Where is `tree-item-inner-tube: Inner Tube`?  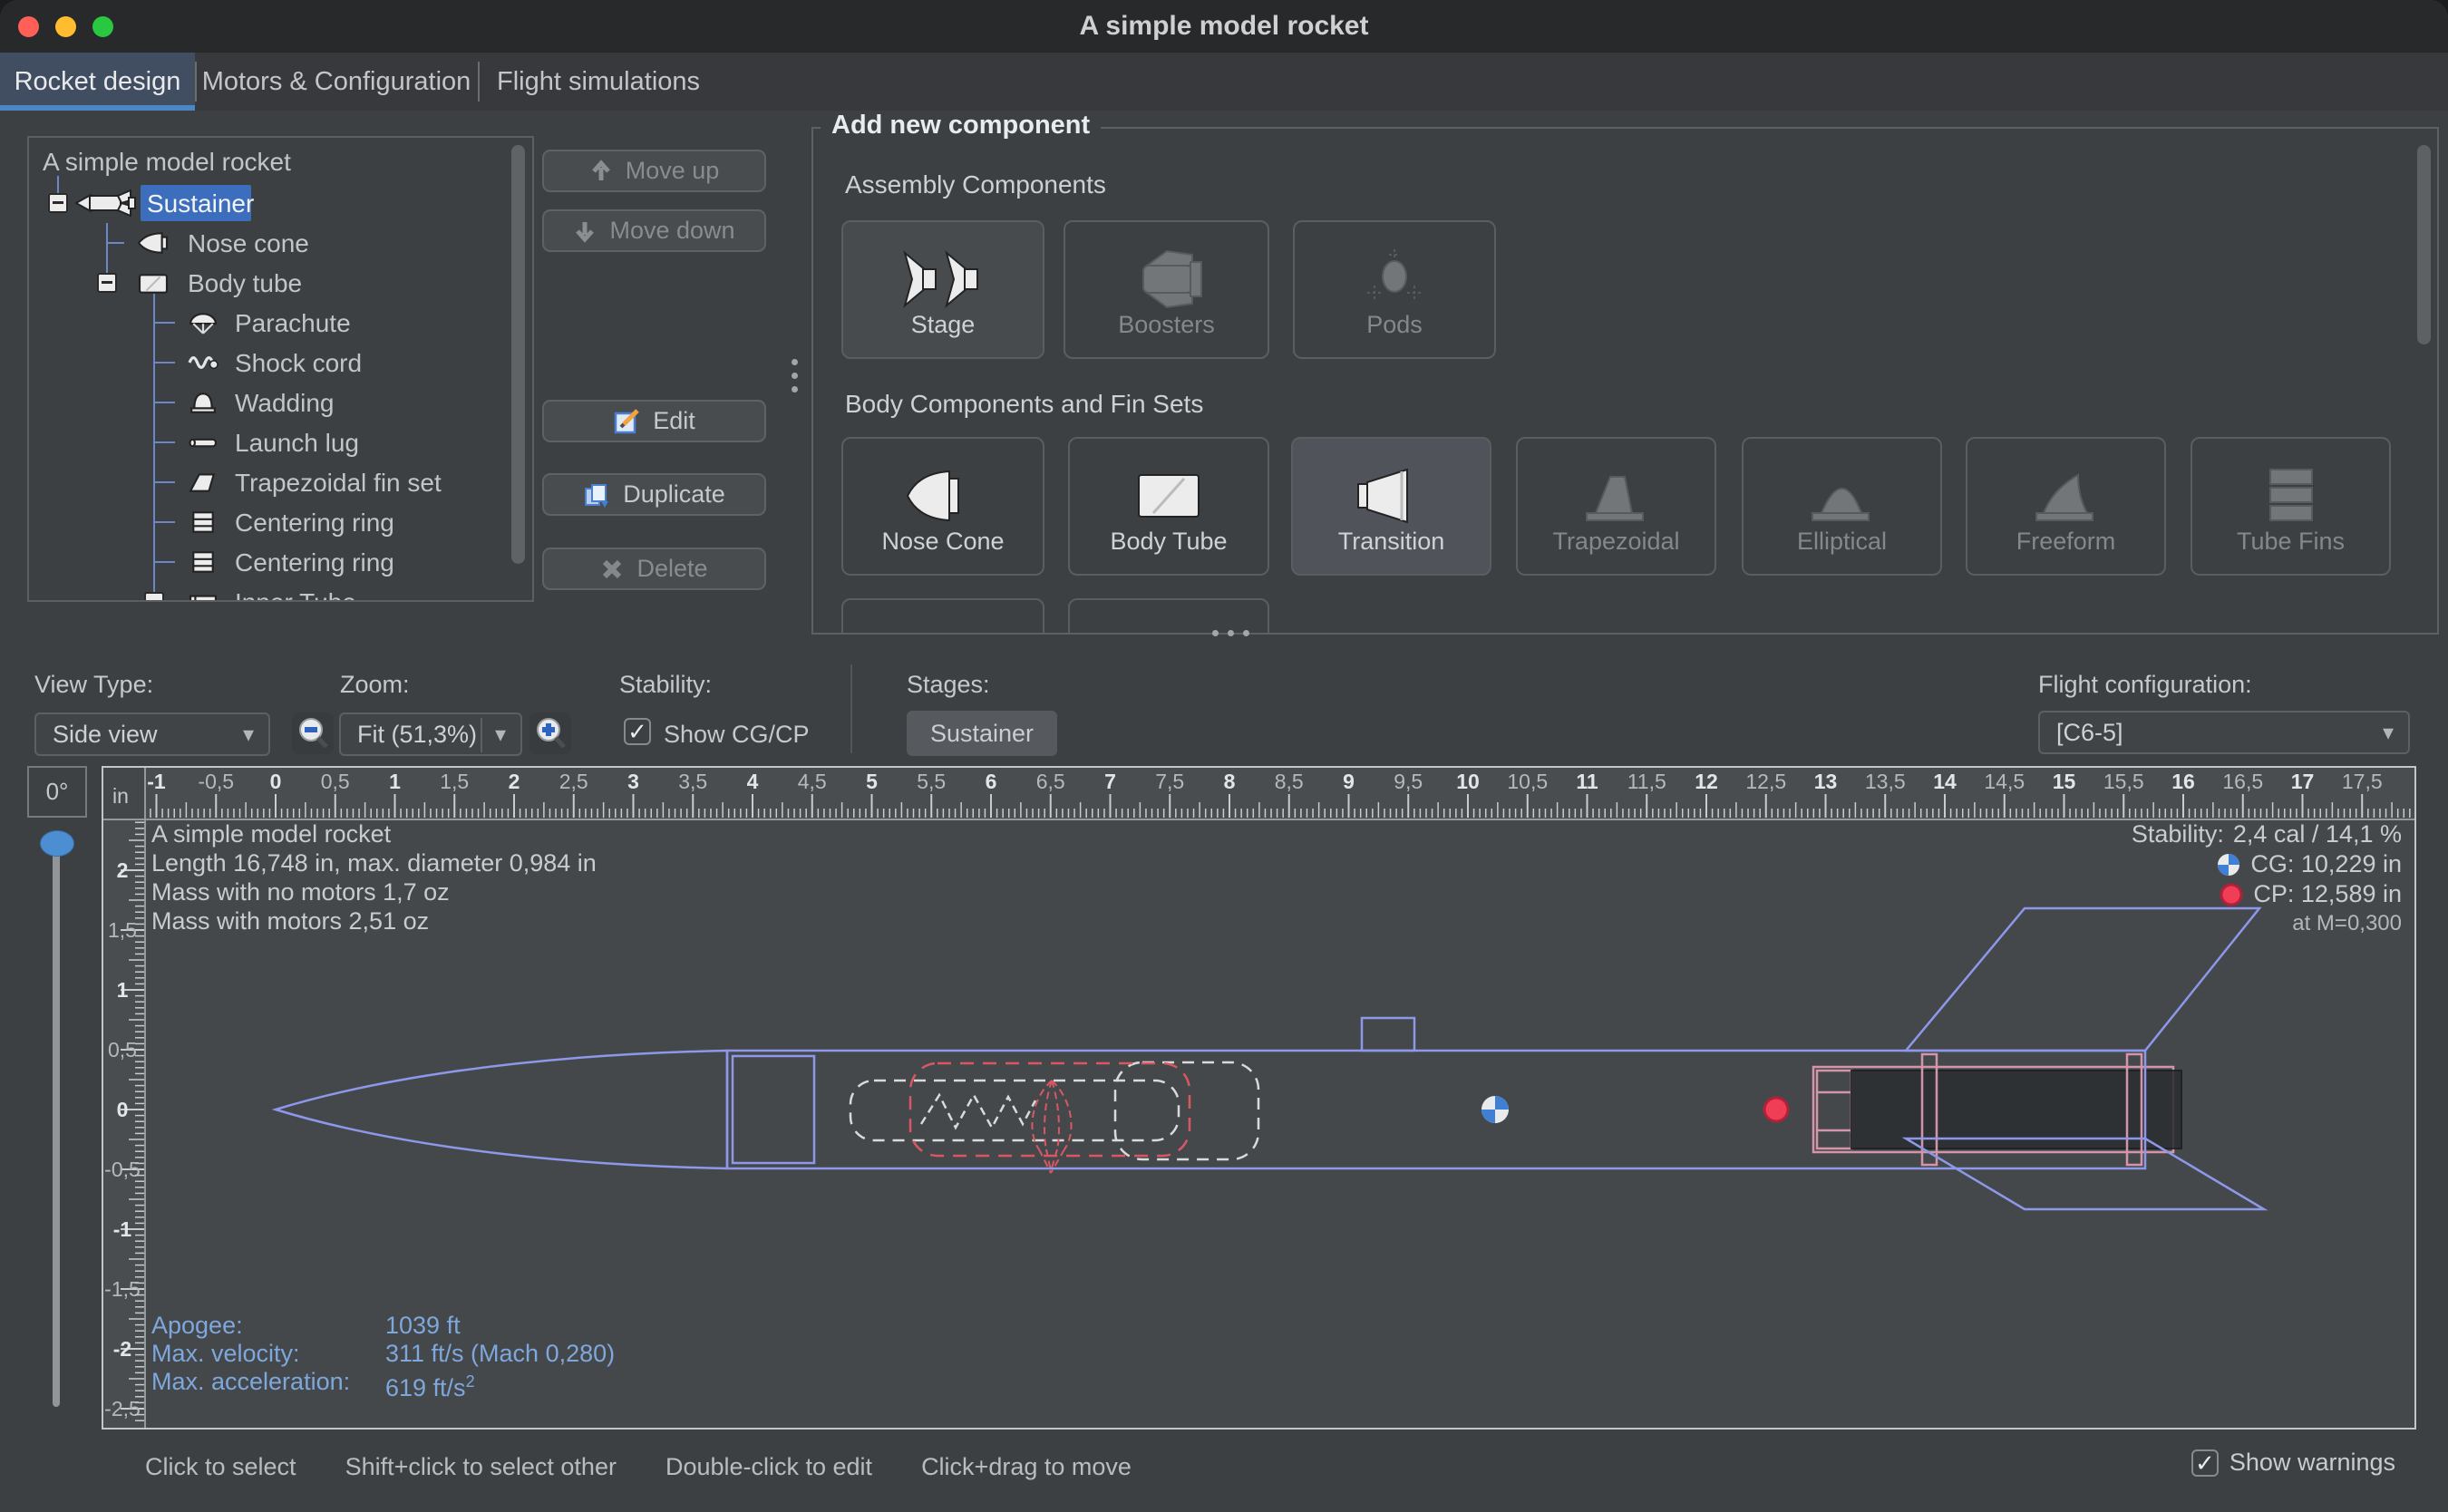
tree-item-inner-tube: Inner Tube is located at coordinates (295, 594).